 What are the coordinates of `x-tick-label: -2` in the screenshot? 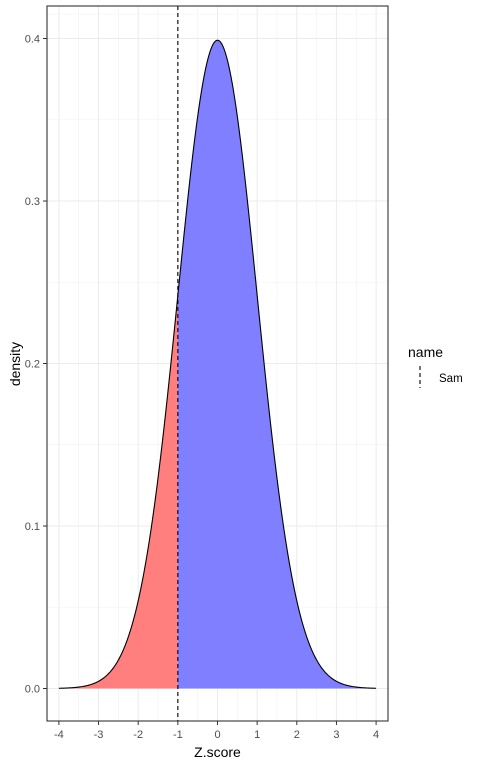 It's located at (138, 735).